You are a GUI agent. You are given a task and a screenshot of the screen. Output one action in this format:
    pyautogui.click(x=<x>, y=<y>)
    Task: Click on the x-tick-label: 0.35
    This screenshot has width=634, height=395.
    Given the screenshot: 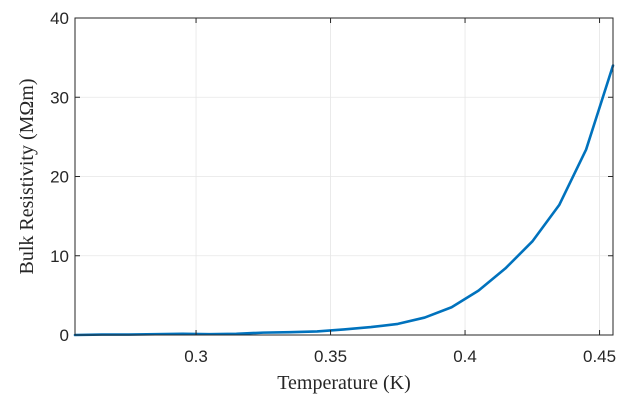 What is the action you would take?
    pyautogui.click(x=330, y=356)
    